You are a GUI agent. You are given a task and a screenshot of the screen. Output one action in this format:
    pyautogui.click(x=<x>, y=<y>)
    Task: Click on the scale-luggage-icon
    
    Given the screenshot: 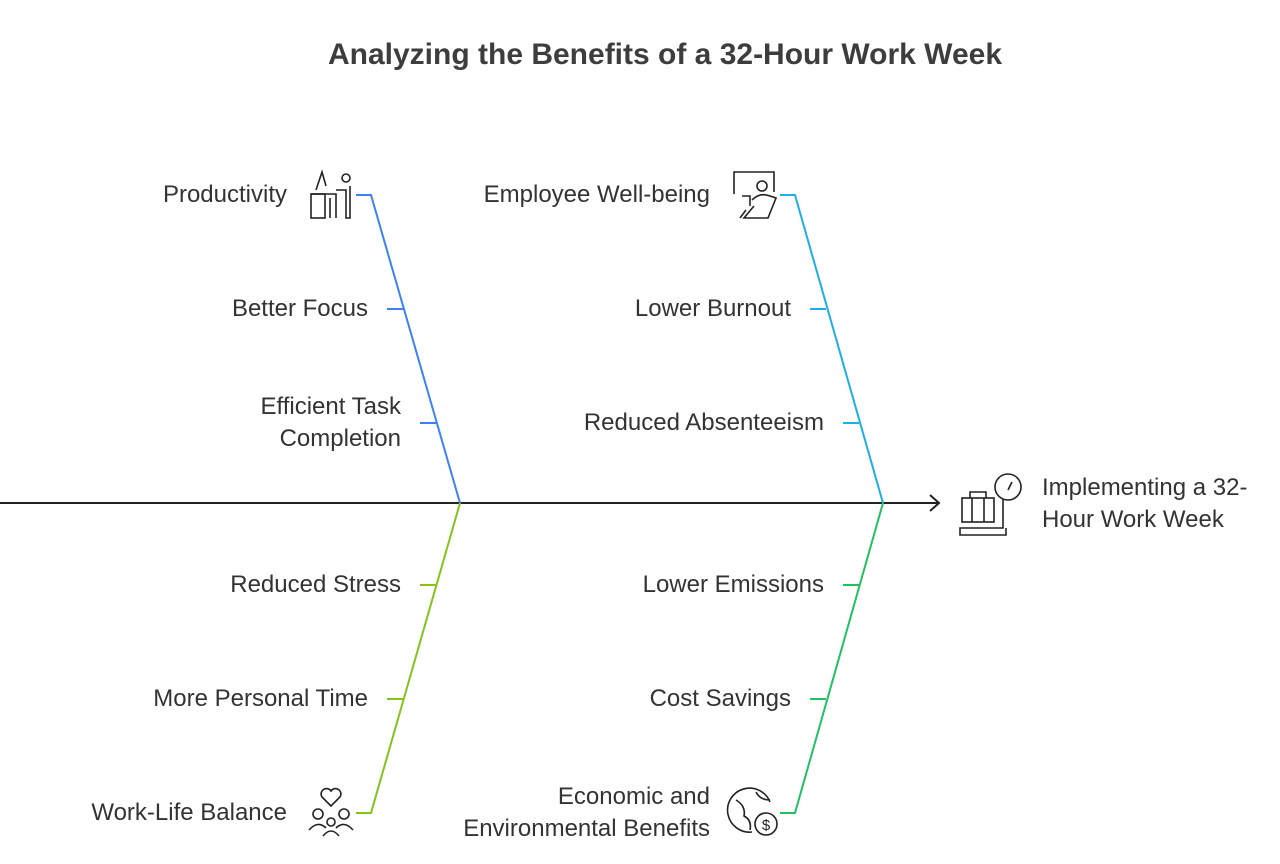 What is the action you would take?
    pyautogui.click(x=990, y=504)
    